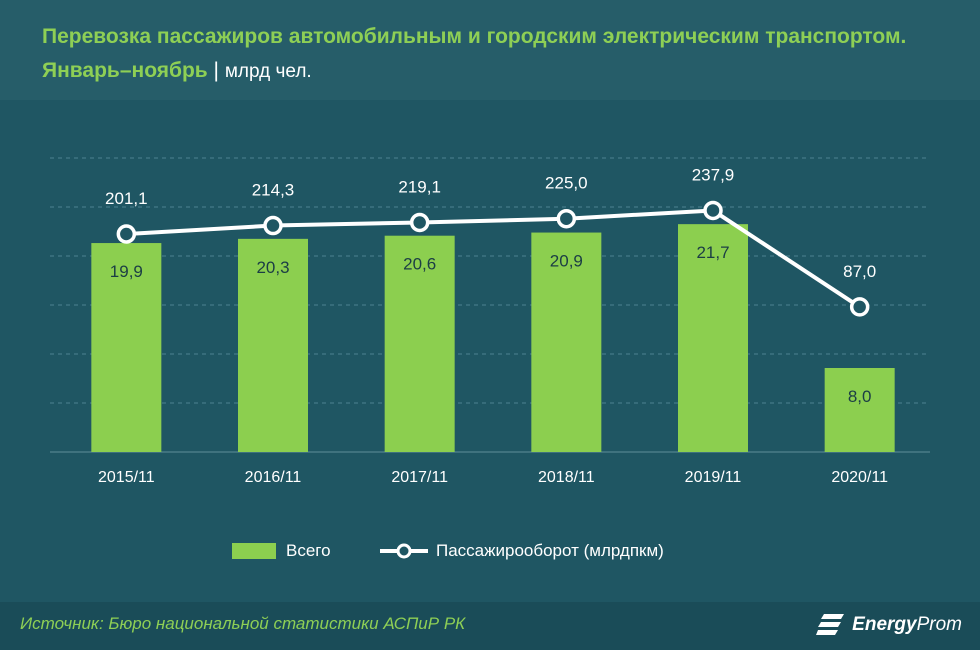 The width and height of the screenshot is (980, 650). Describe the element at coordinates (273, 477) in the screenshot. I see `x-tick-label: 2016/11` at that location.